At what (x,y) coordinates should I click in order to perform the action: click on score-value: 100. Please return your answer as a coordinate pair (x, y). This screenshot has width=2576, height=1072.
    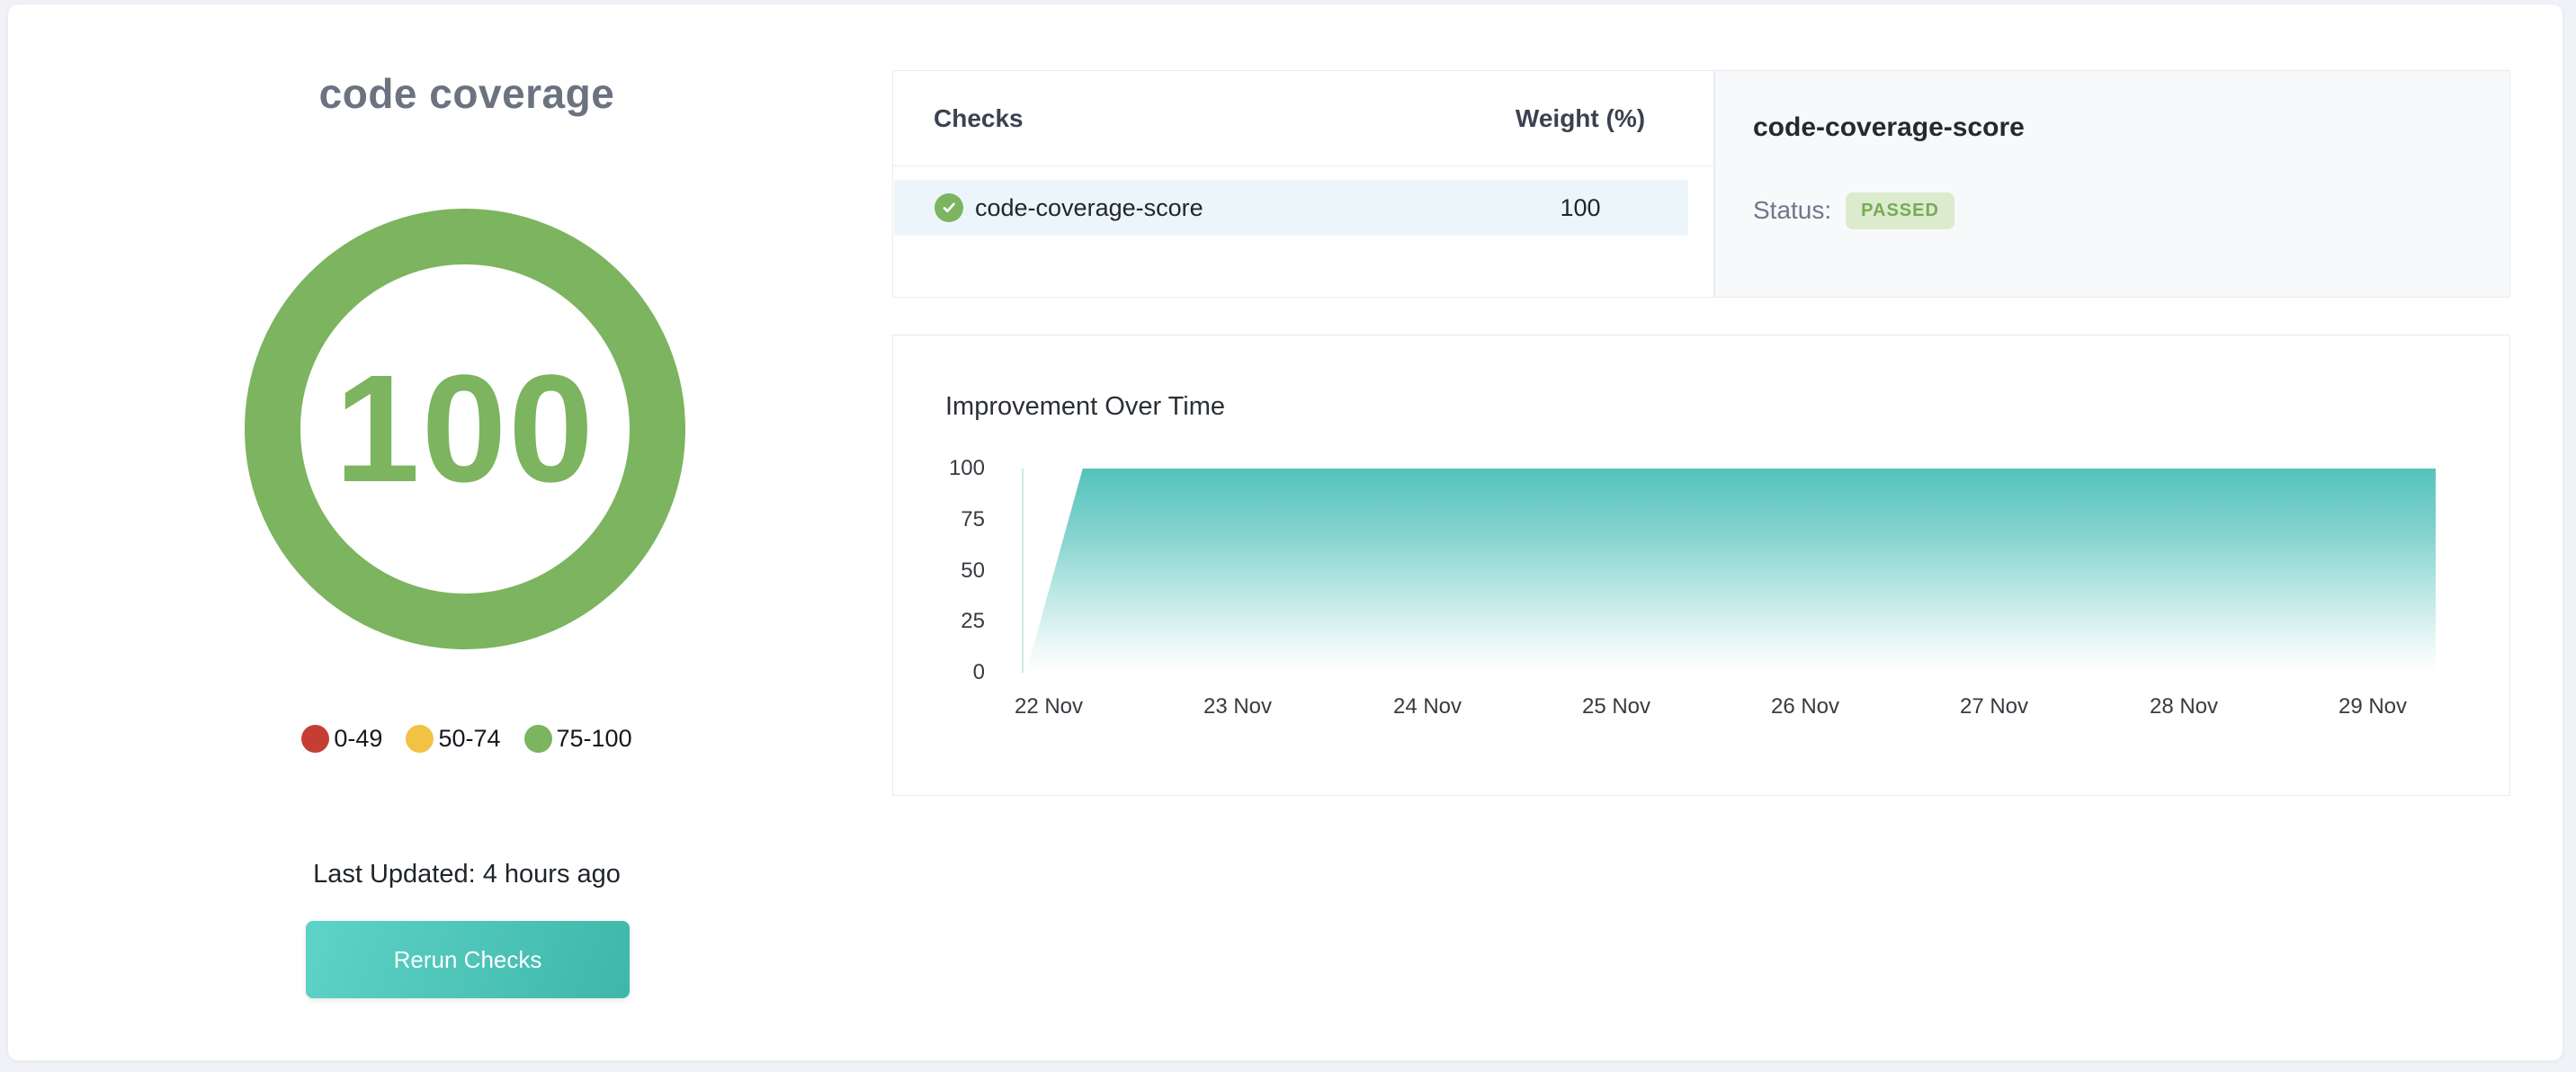
    Looking at the image, I should click on (465, 429).